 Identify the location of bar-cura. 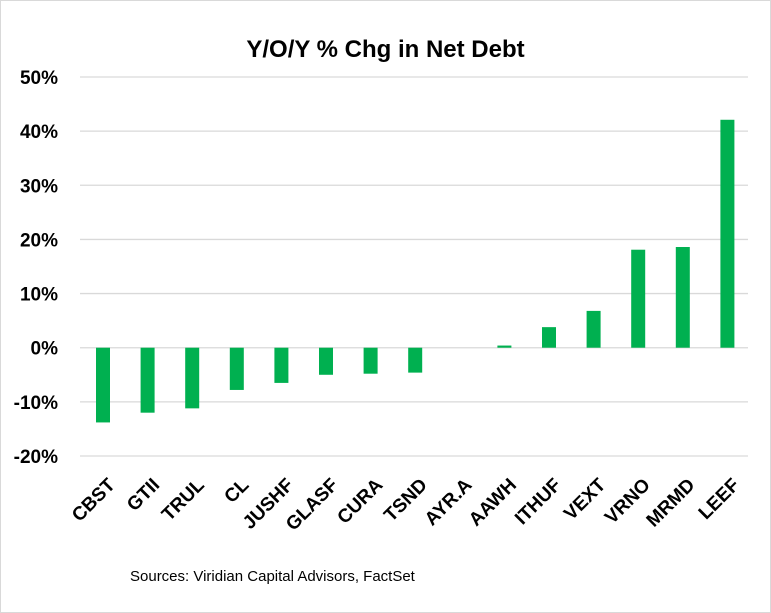
(370, 360).